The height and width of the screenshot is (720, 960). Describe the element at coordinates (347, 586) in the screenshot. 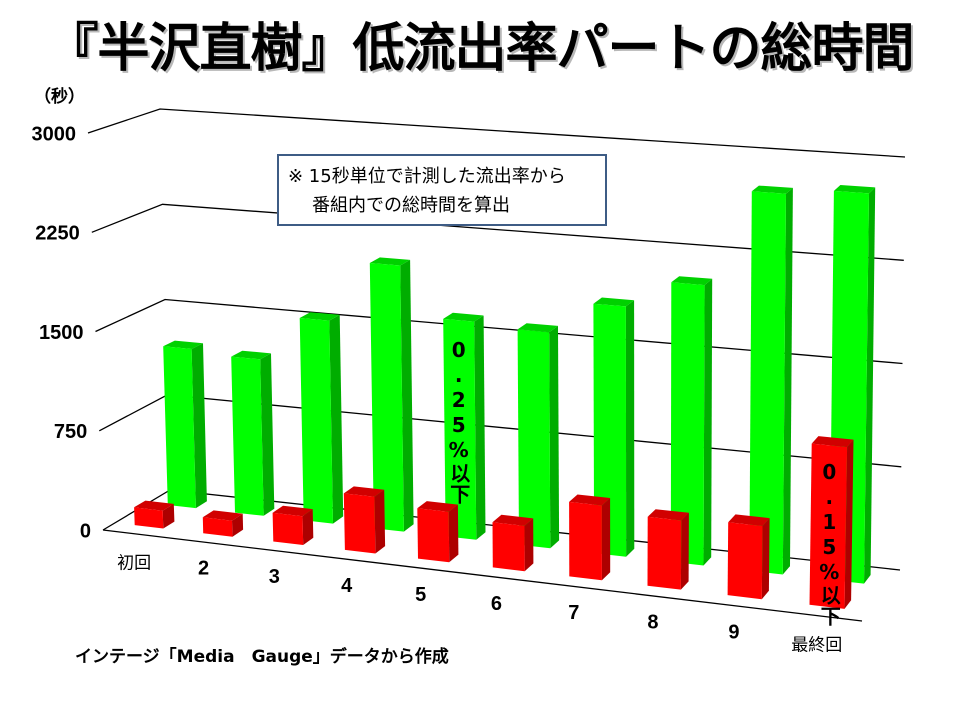

I see `x-tick-label-4: 4` at that location.